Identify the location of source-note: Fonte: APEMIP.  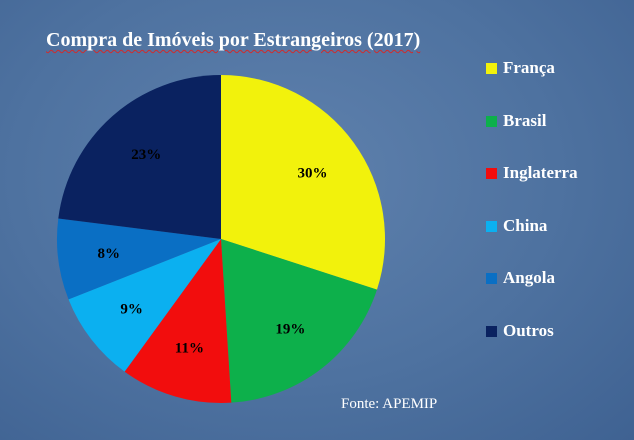
(389, 404).